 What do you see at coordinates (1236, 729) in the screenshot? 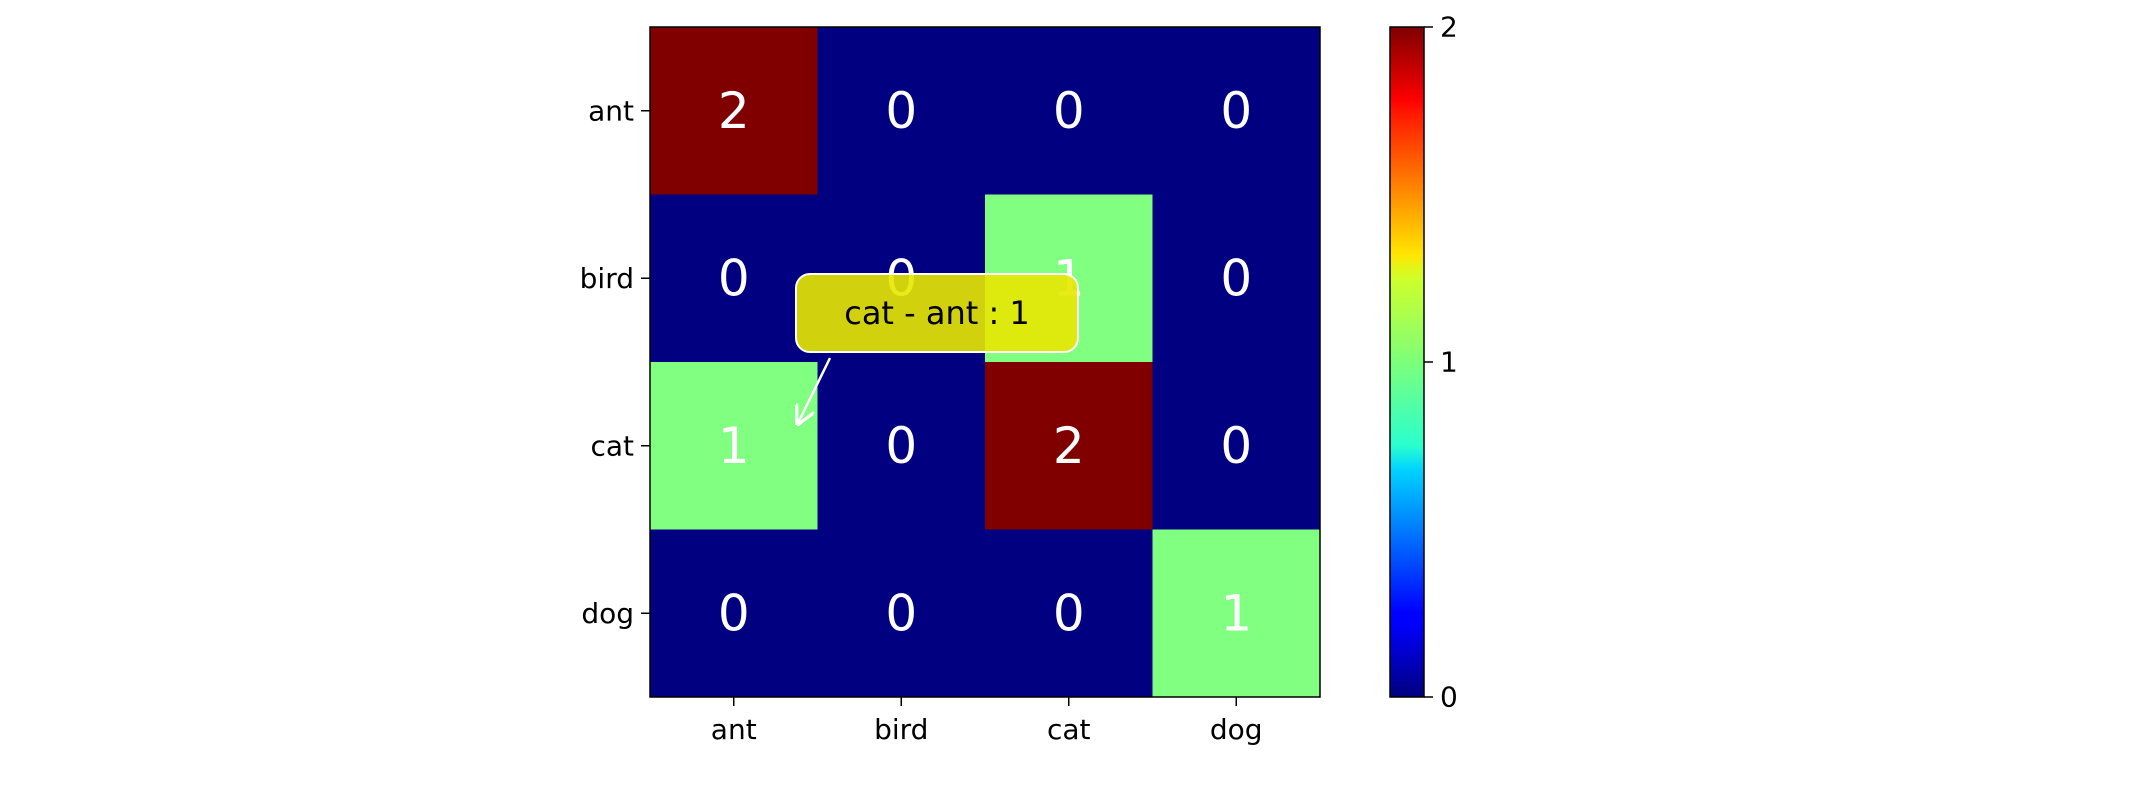
I see `x-tick-label-dog: dog` at bounding box center [1236, 729].